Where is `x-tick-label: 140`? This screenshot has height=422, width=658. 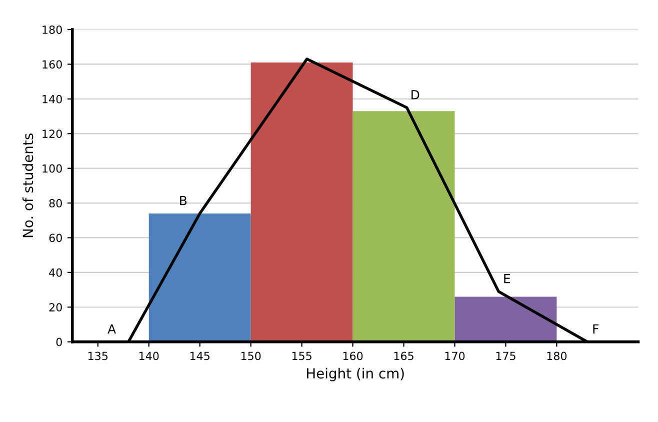
x-tick-label: 140 is located at coordinates (149, 356).